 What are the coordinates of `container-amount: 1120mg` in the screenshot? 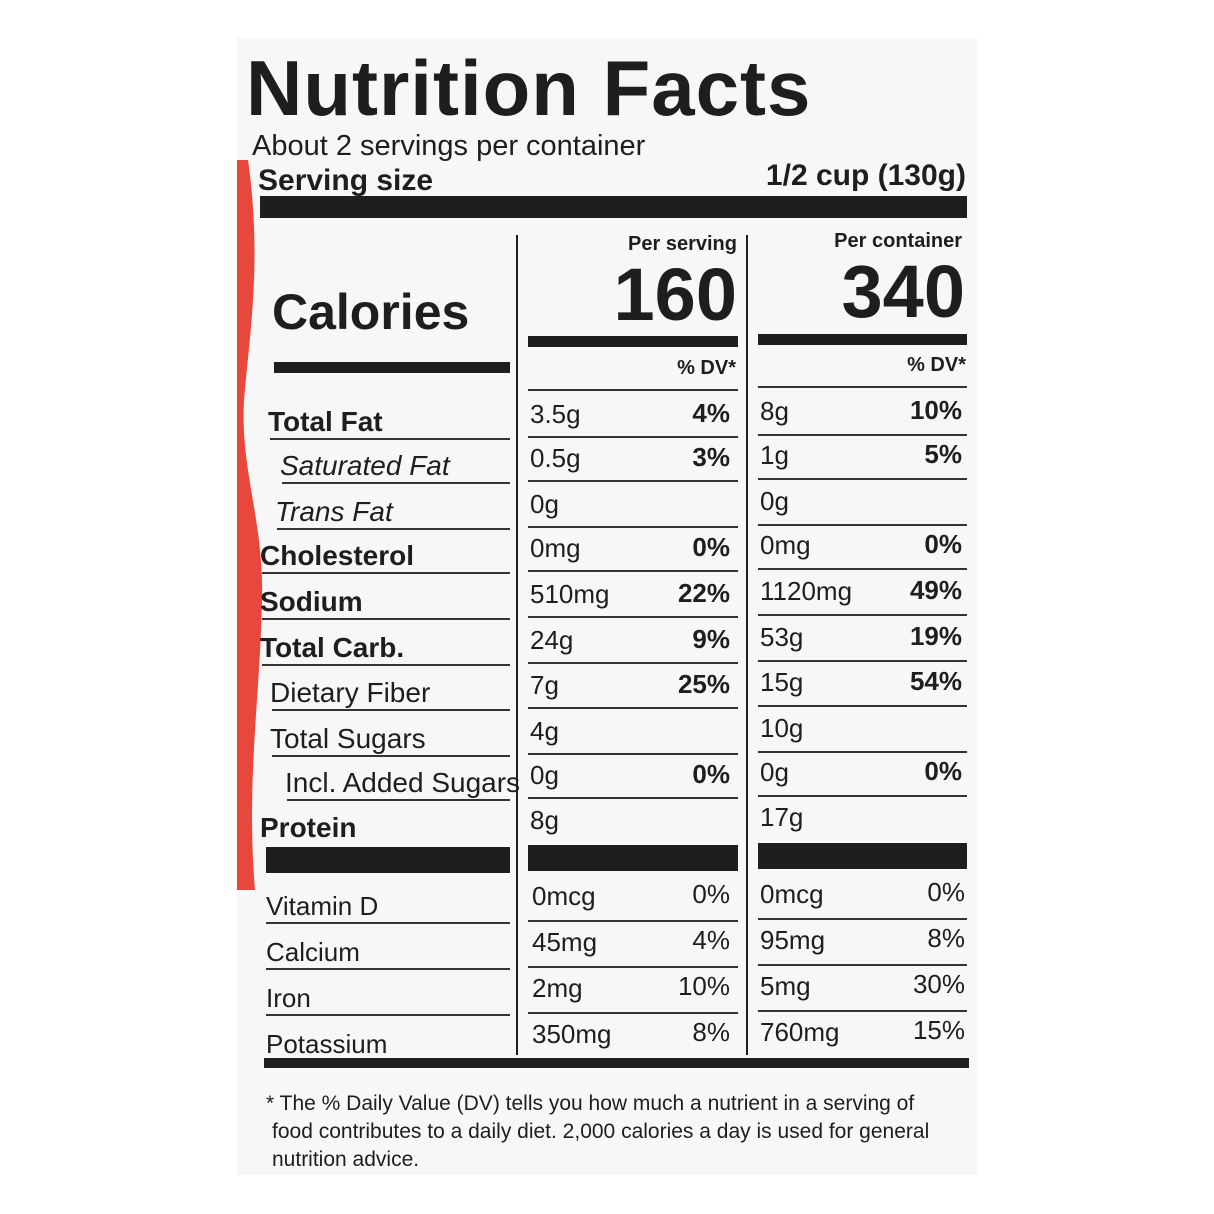 It's located at (806, 591).